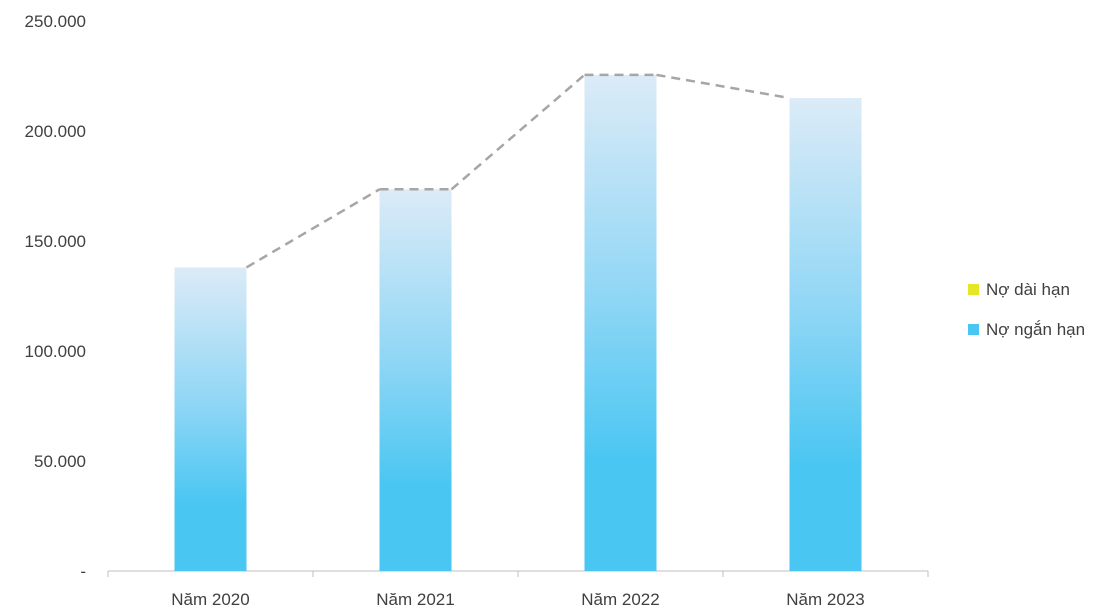 The width and height of the screenshot is (1096, 610). What do you see at coordinates (620, 599) in the screenshot?
I see `x-tick-label: Năm 2022` at bounding box center [620, 599].